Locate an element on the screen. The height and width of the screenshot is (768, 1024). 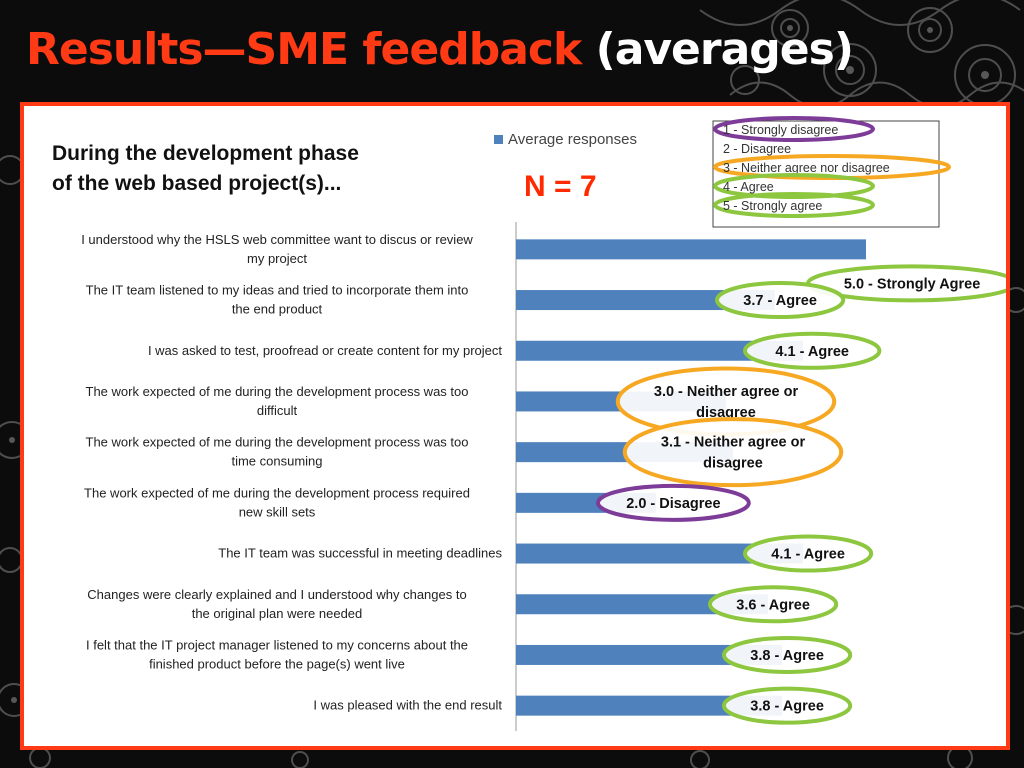
annotation-label: 3.7 - Agree is located at coordinates (780, 301).